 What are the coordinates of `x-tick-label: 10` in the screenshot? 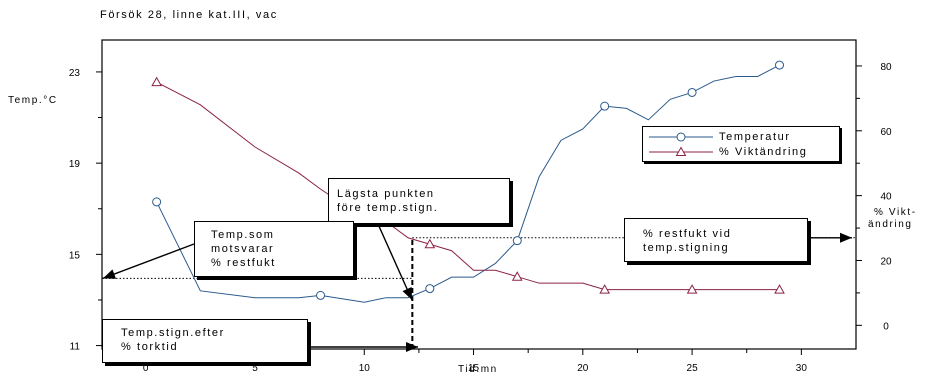 It's located at (365, 368).